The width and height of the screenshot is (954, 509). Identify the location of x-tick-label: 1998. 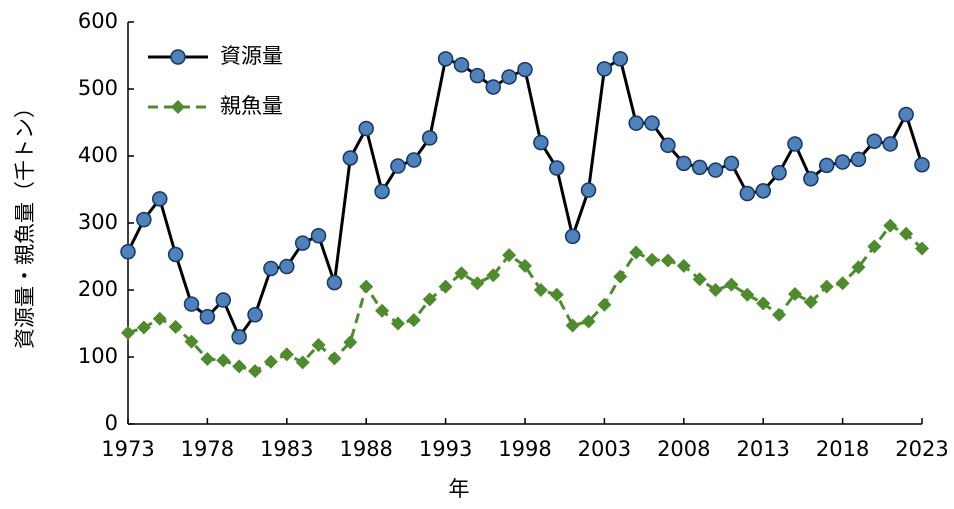
(524, 449).